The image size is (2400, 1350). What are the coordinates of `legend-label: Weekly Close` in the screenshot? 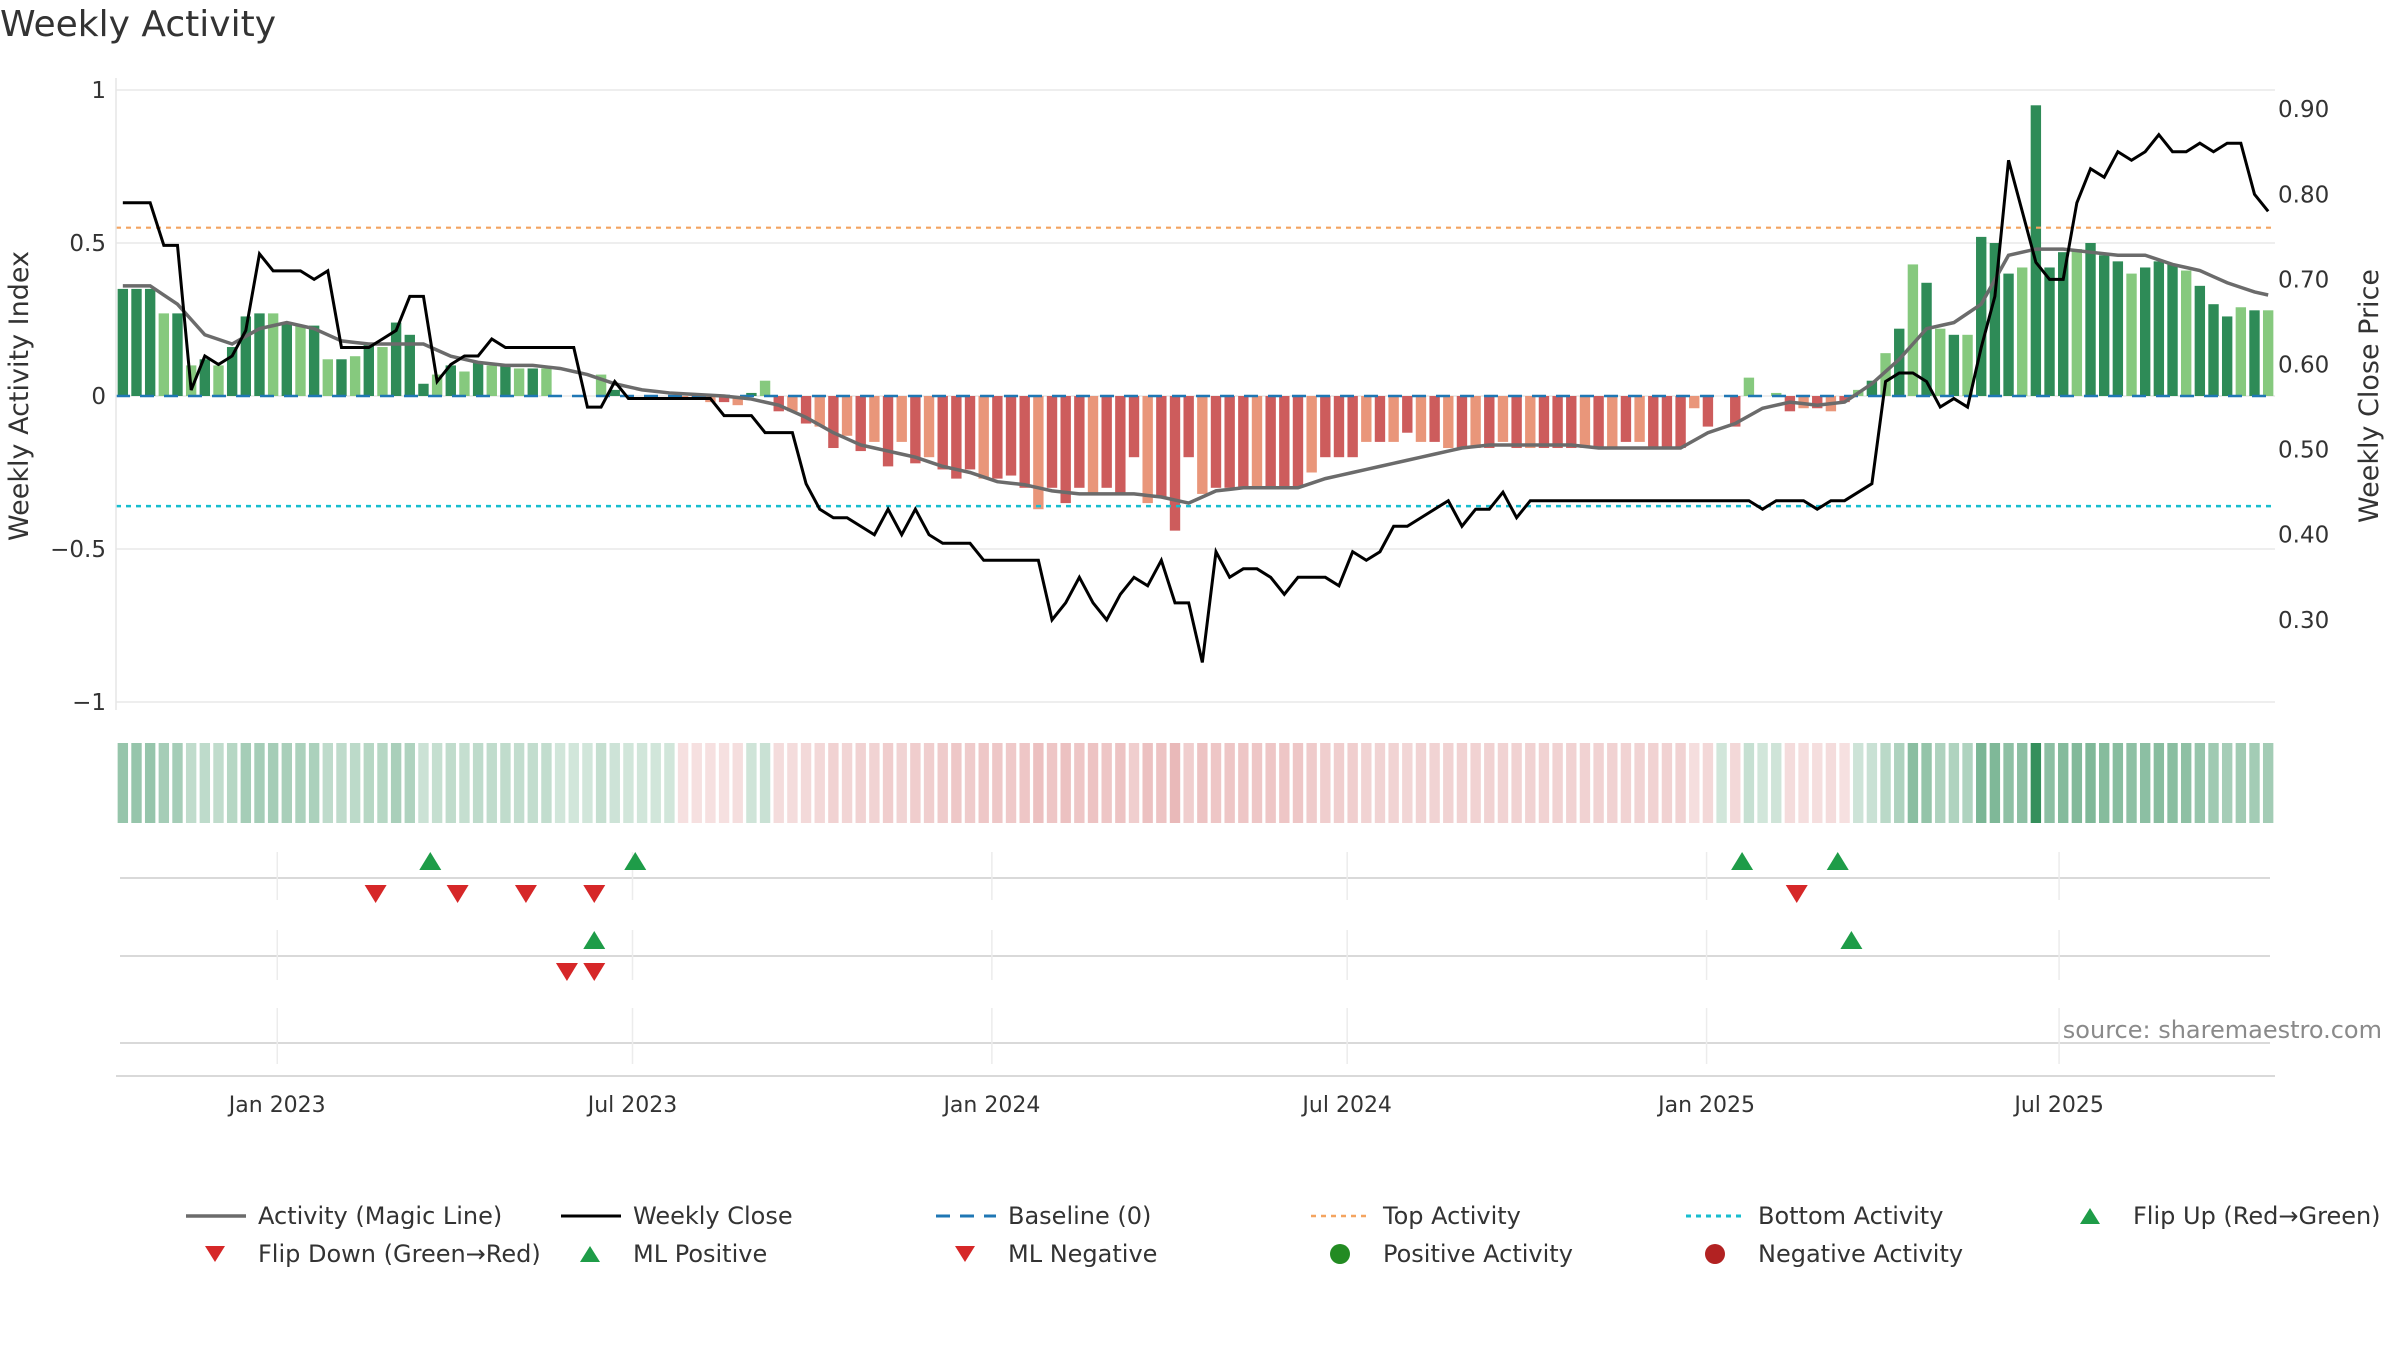 It's located at (713, 1216).